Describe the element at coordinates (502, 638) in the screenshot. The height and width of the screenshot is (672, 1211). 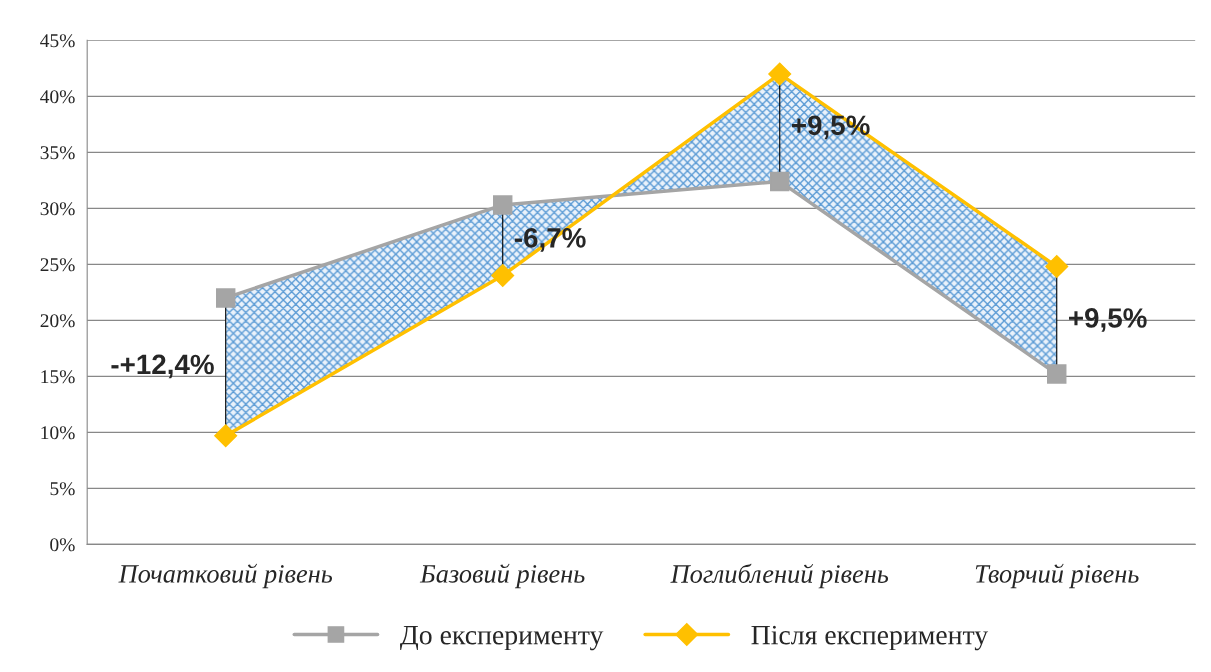
I see `legend-label: До експерименту` at that location.